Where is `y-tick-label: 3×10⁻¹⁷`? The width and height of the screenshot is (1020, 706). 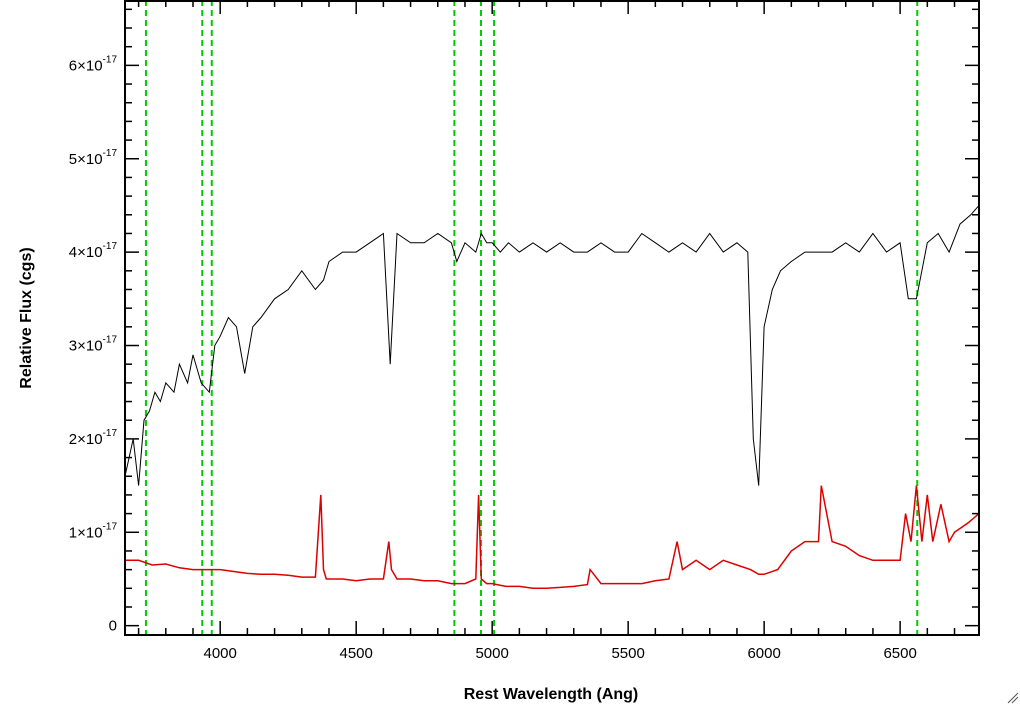 y-tick-label: 3×10⁻¹⁷ is located at coordinates (93, 345).